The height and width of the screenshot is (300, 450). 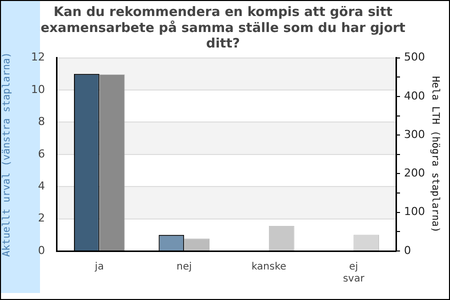 I want to click on y-tick-label: 8, so click(x=41, y=121).